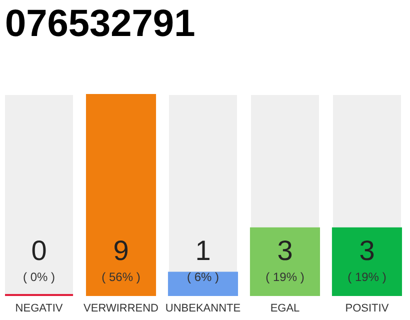 This screenshot has height=320, width=410. What do you see at coordinates (121, 308) in the screenshot?
I see `x-tick-label: VERWIRREND` at bounding box center [121, 308].